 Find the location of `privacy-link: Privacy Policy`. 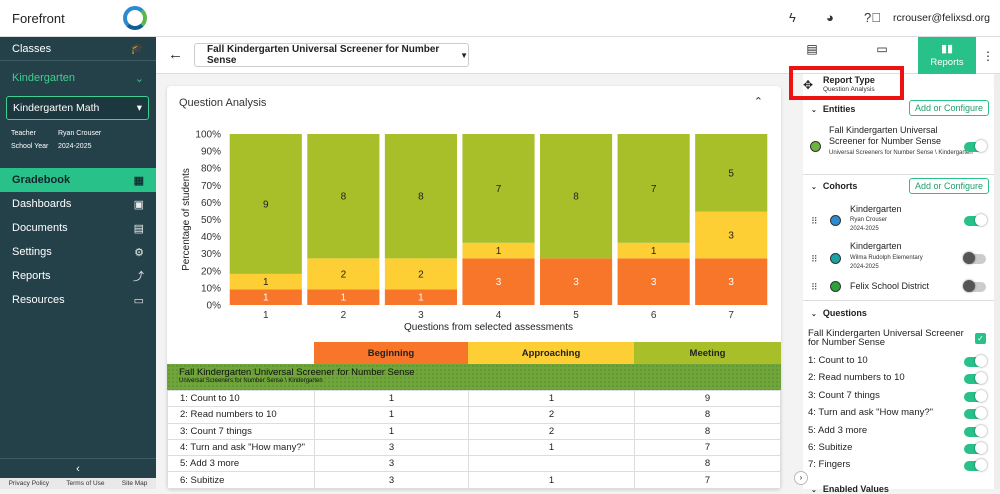

privacy-link: Privacy Policy is located at coordinates (29, 483).